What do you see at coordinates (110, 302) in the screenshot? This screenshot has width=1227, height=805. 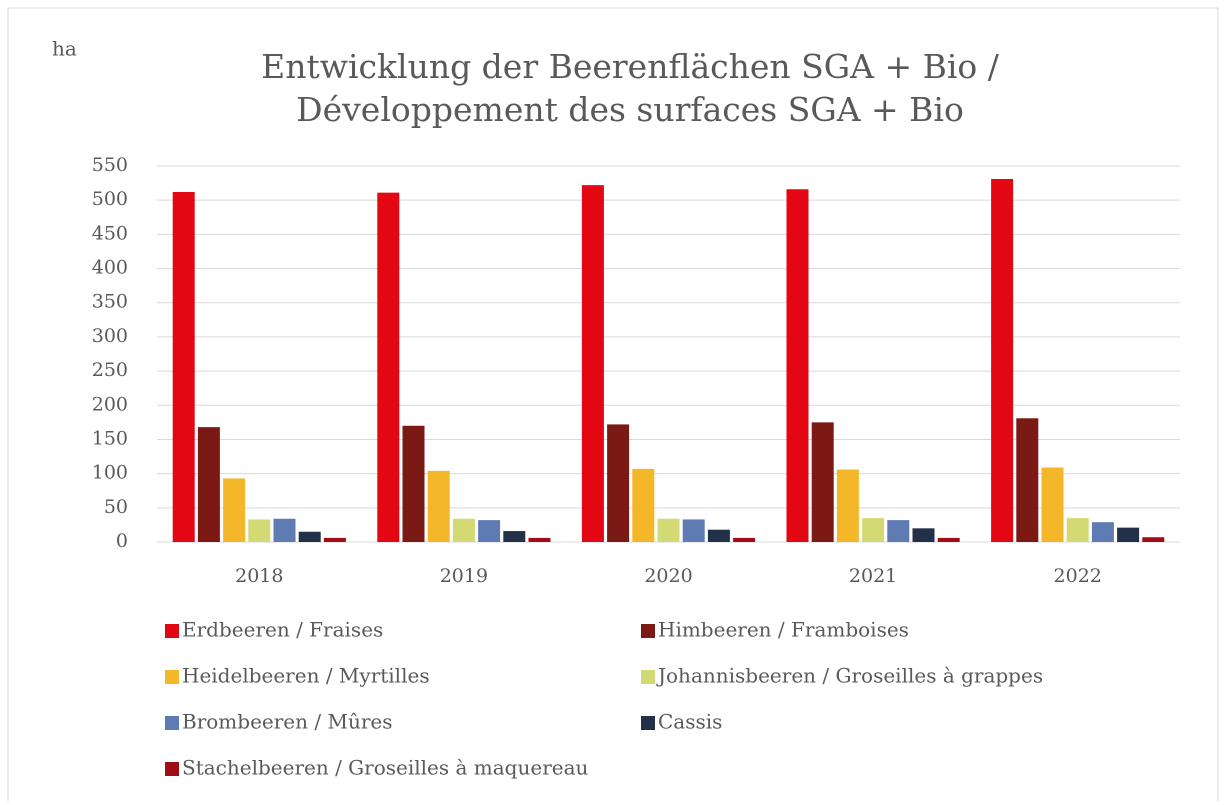 I see `y-tick-label: 350` at bounding box center [110, 302].